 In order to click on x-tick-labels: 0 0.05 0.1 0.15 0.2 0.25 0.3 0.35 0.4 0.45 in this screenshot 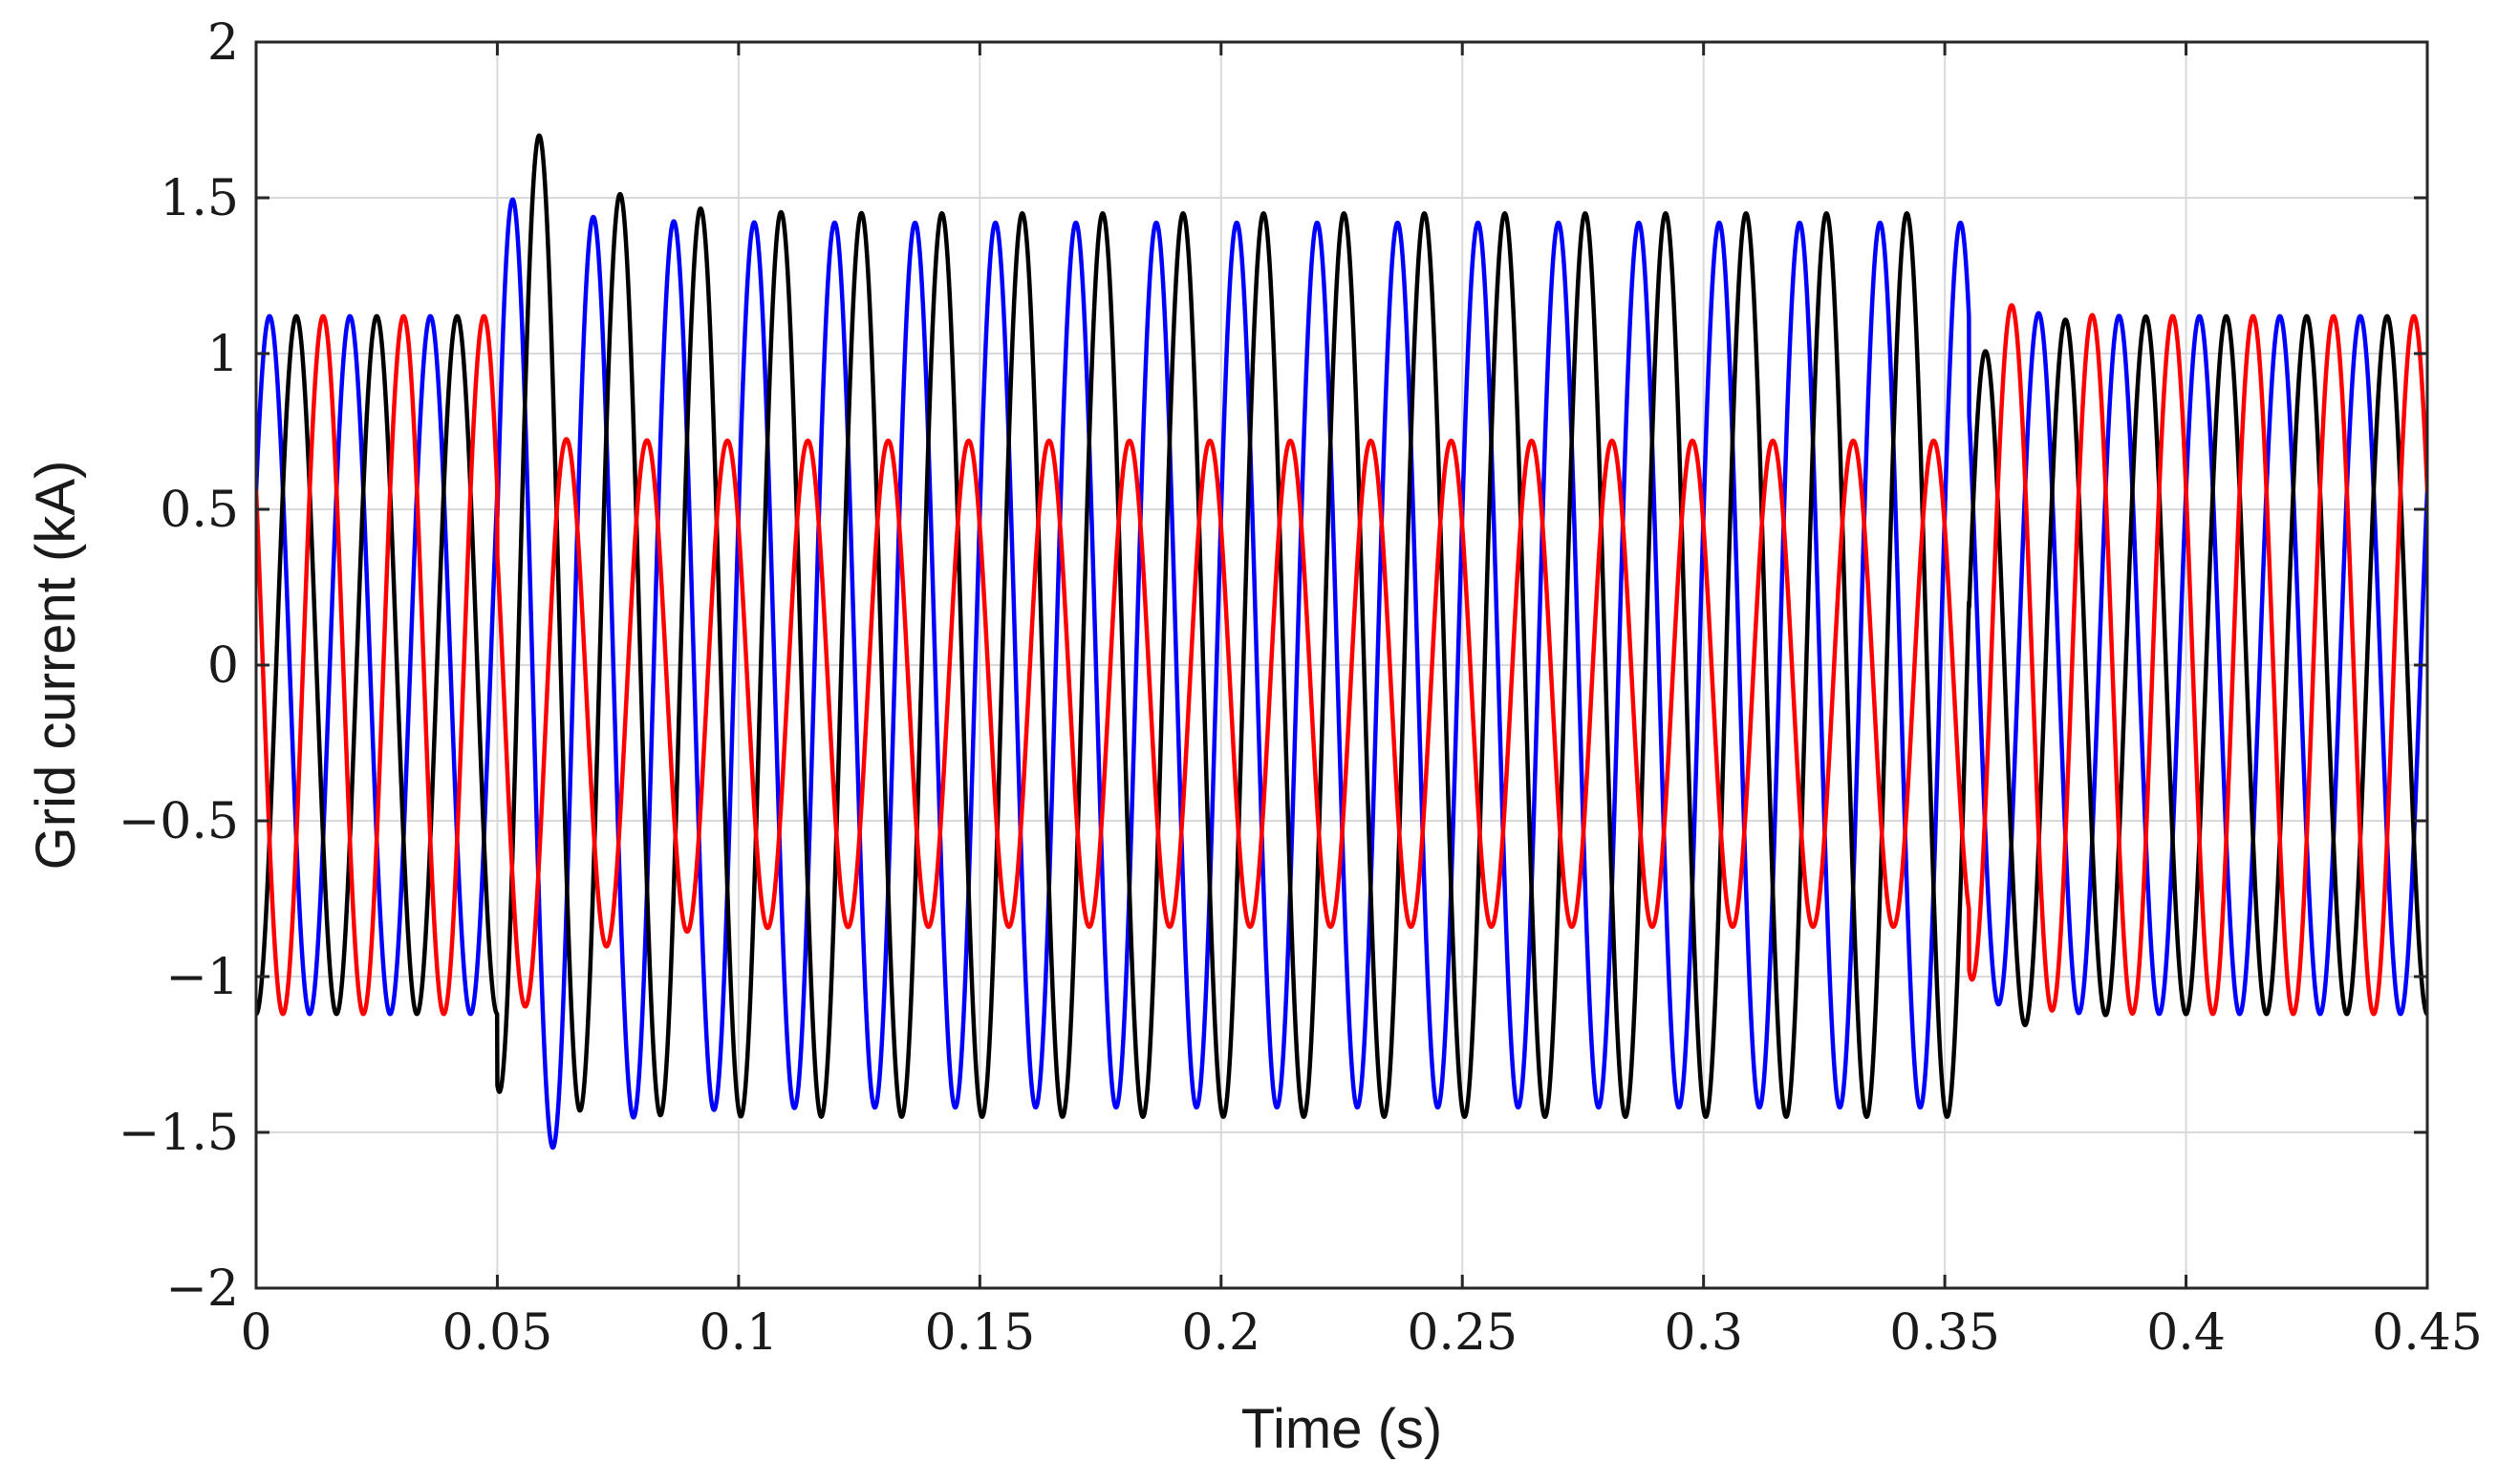, I will do `click(1361, 1333)`.